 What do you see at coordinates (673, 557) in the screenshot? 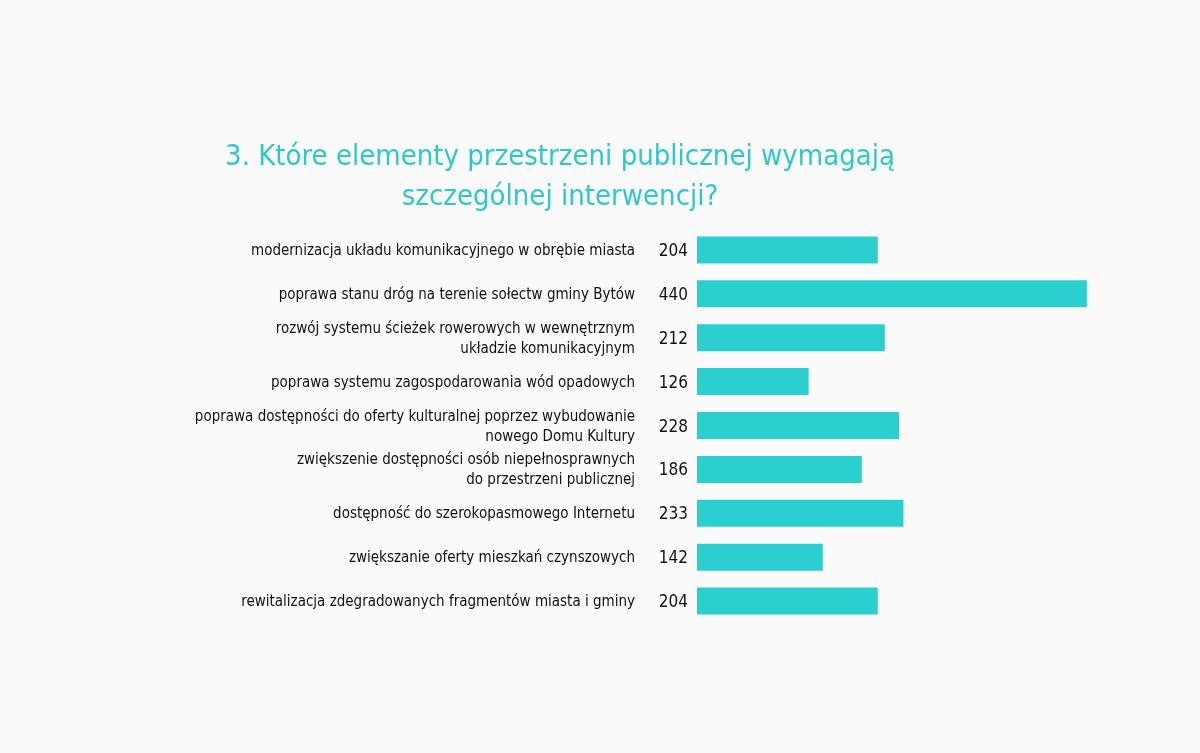
I see `data-label: 142` at bounding box center [673, 557].